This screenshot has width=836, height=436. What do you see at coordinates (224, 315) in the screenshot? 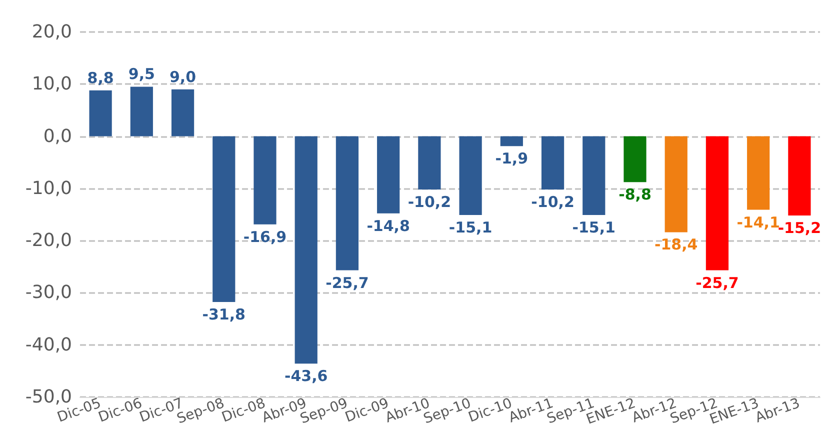
I see `data-label: -31,8` at bounding box center [224, 315].